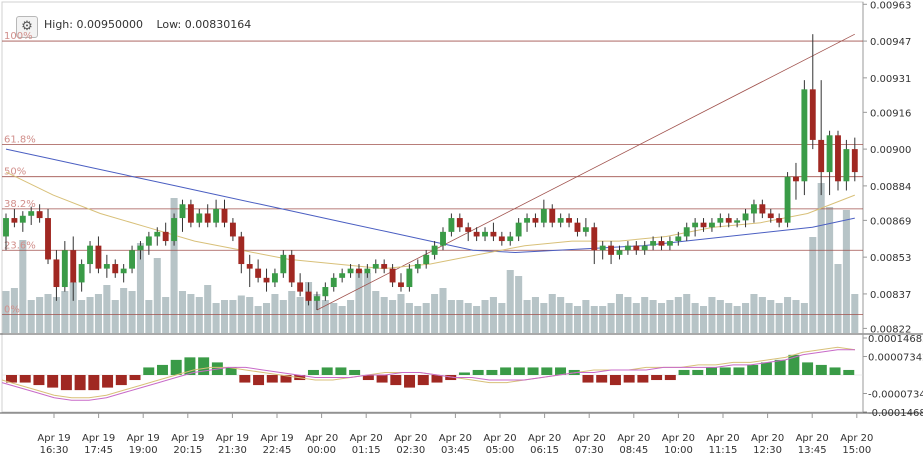  I want to click on y-tick-label: 0.00931, so click(890, 79).